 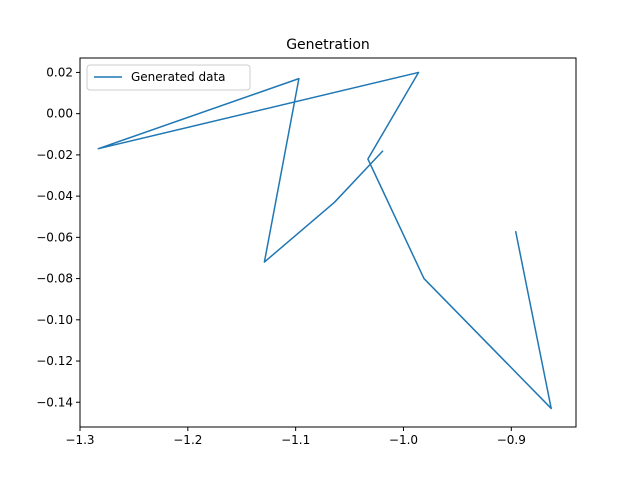 I want to click on legend: Generated data, so click(x=168, y=77).